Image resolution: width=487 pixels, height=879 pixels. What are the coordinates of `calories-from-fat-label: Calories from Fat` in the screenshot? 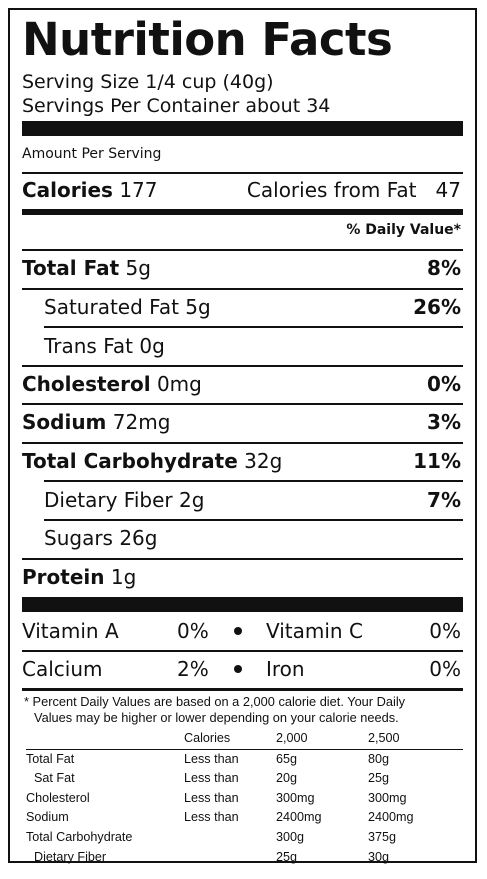 It's located at (331, 190).